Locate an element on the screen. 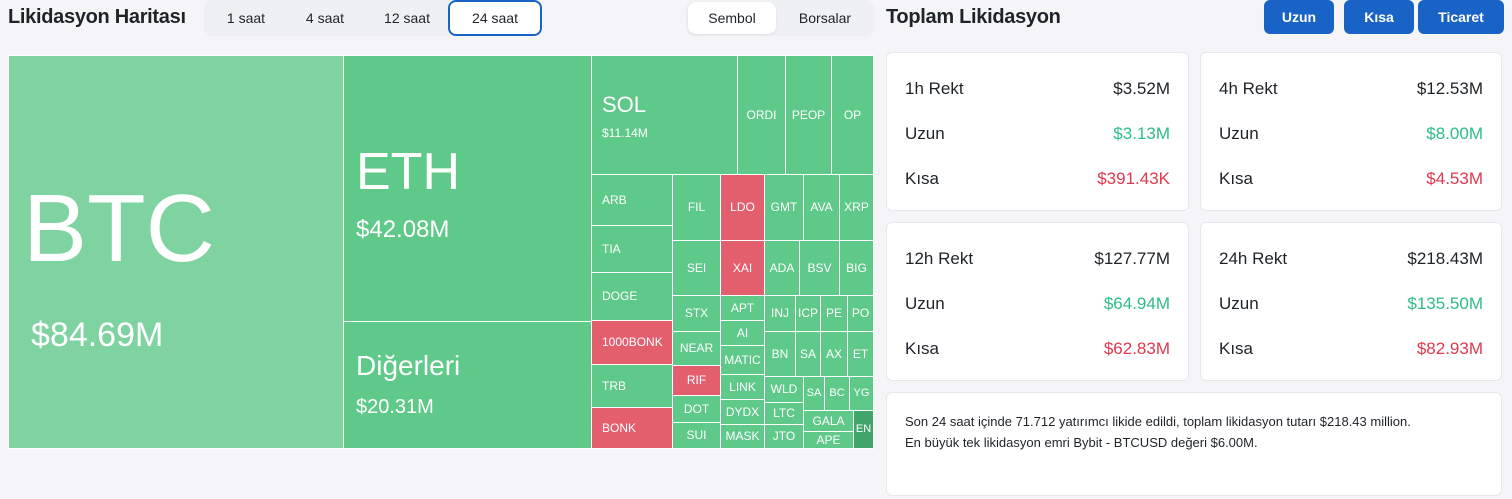 This screenshot has height=499, width=1512. card-4h: 4h Rekt $12.53M Uzun $8.00M Kısa $4.53M is located at coordinates (1351, 131).